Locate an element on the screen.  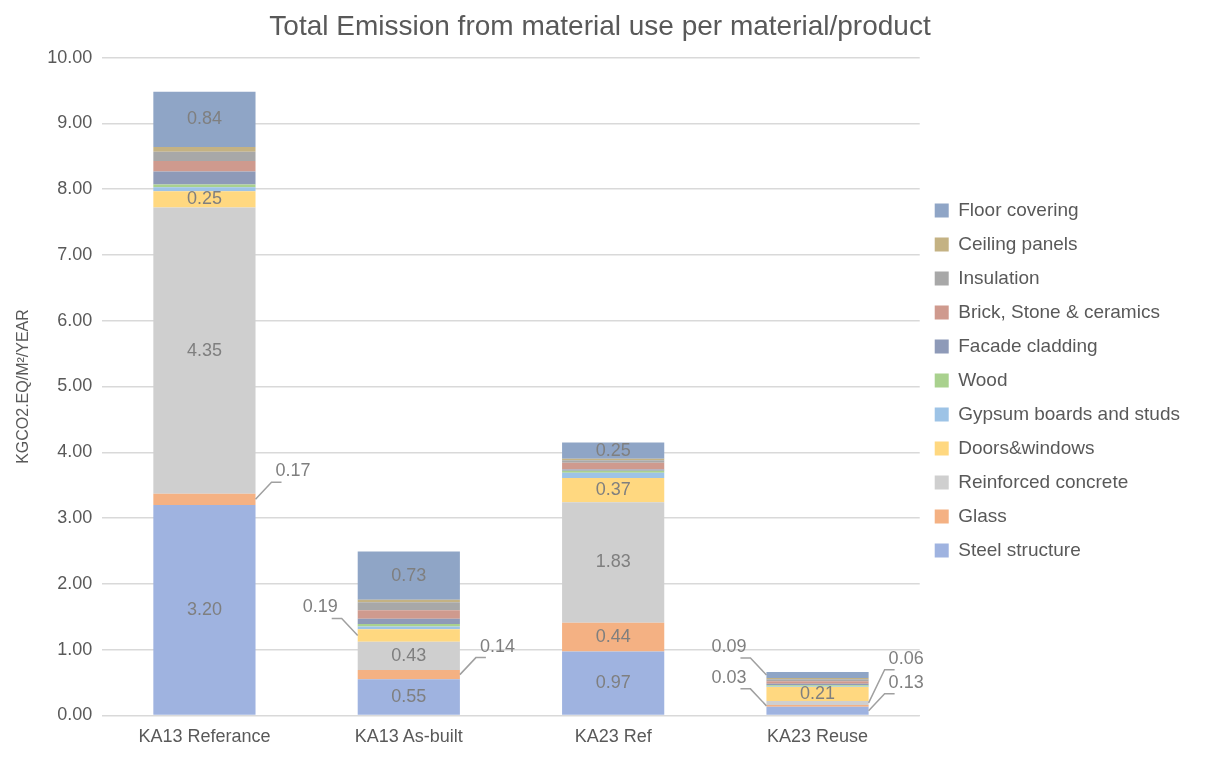
data-label: 1.83 is located at coordinates (613, 561).